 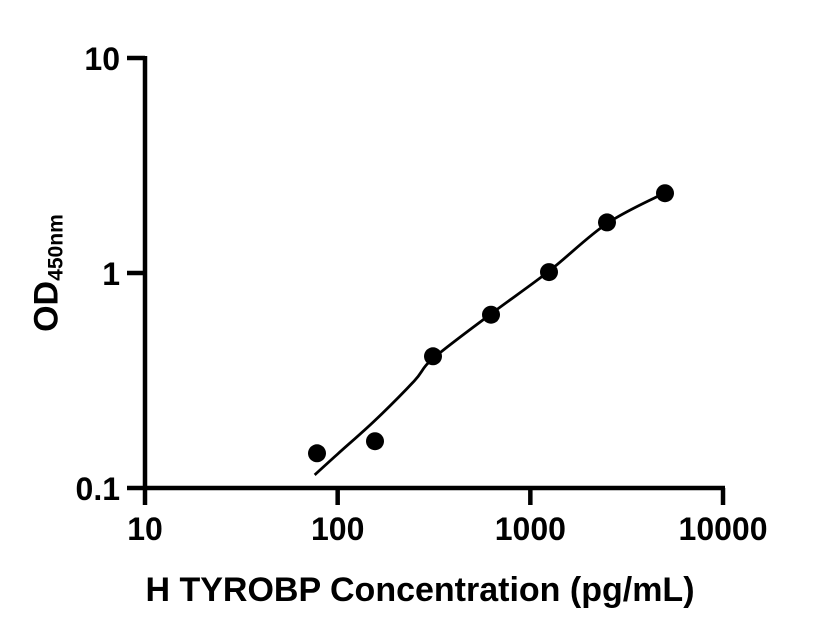 What do you see at coordinates (723, 529) in the screenshot?
I see `x-tick-label-10000: 10000` at bounding box center [723, 529].